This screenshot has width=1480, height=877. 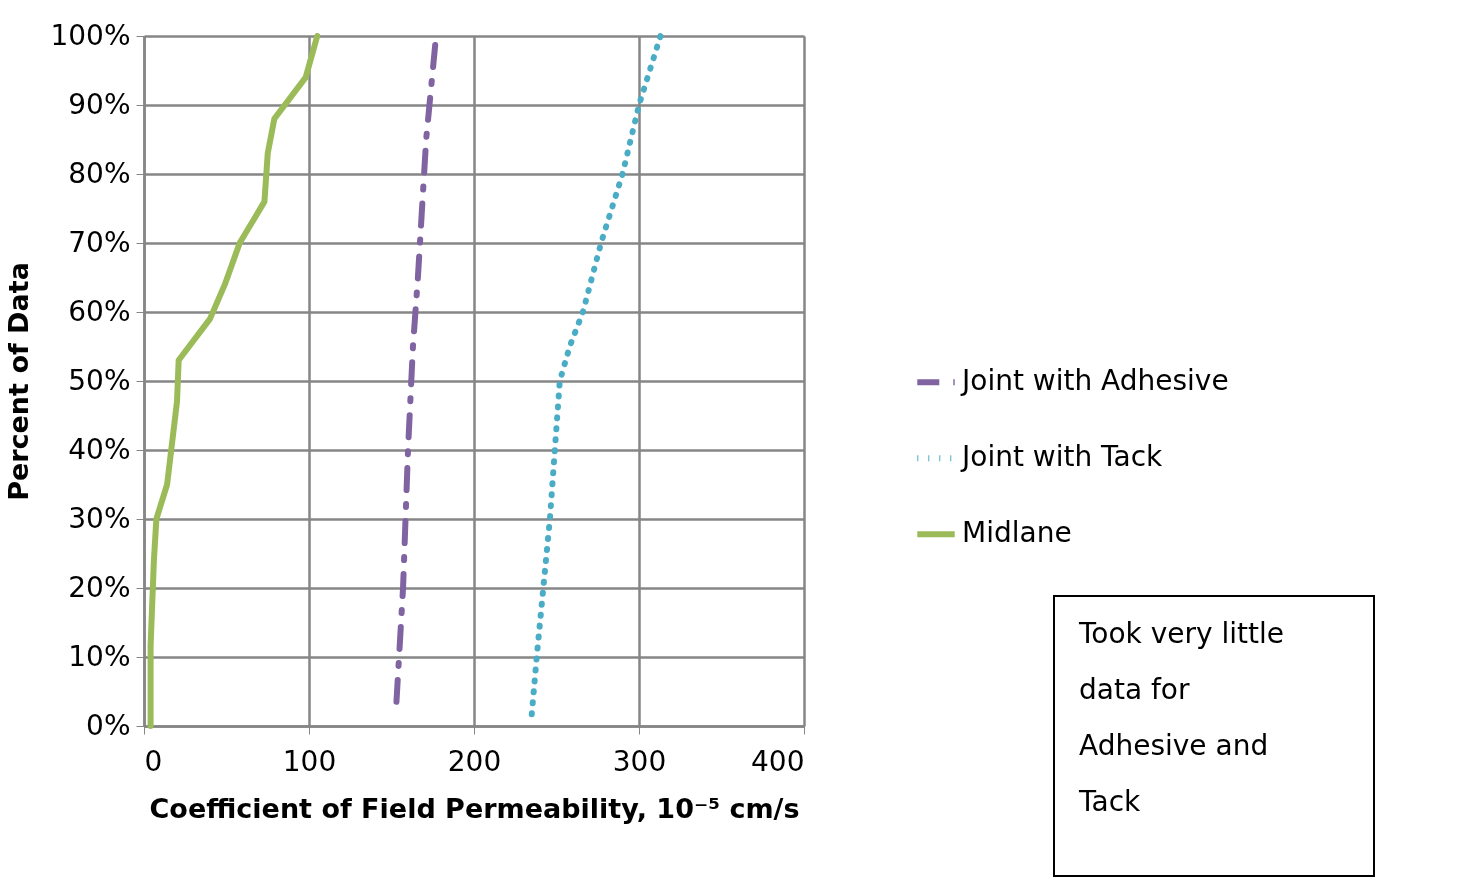 What do you see at coordinates (99, 173) in the screenshot?
I see `y-tick-label: 80%` at bounding box center [99, 173].